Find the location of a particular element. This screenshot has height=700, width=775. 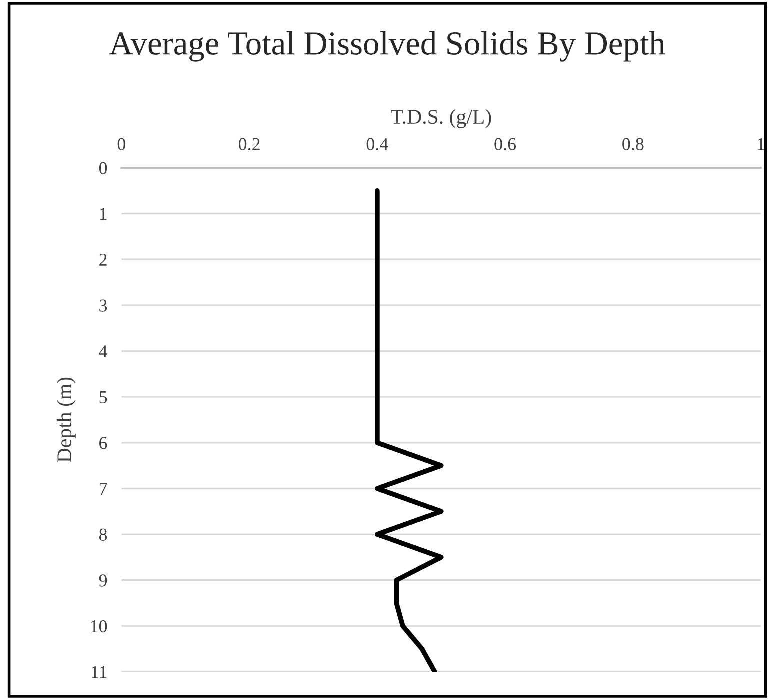

y-tick-label: 2 is located at coordinates (103, 260).